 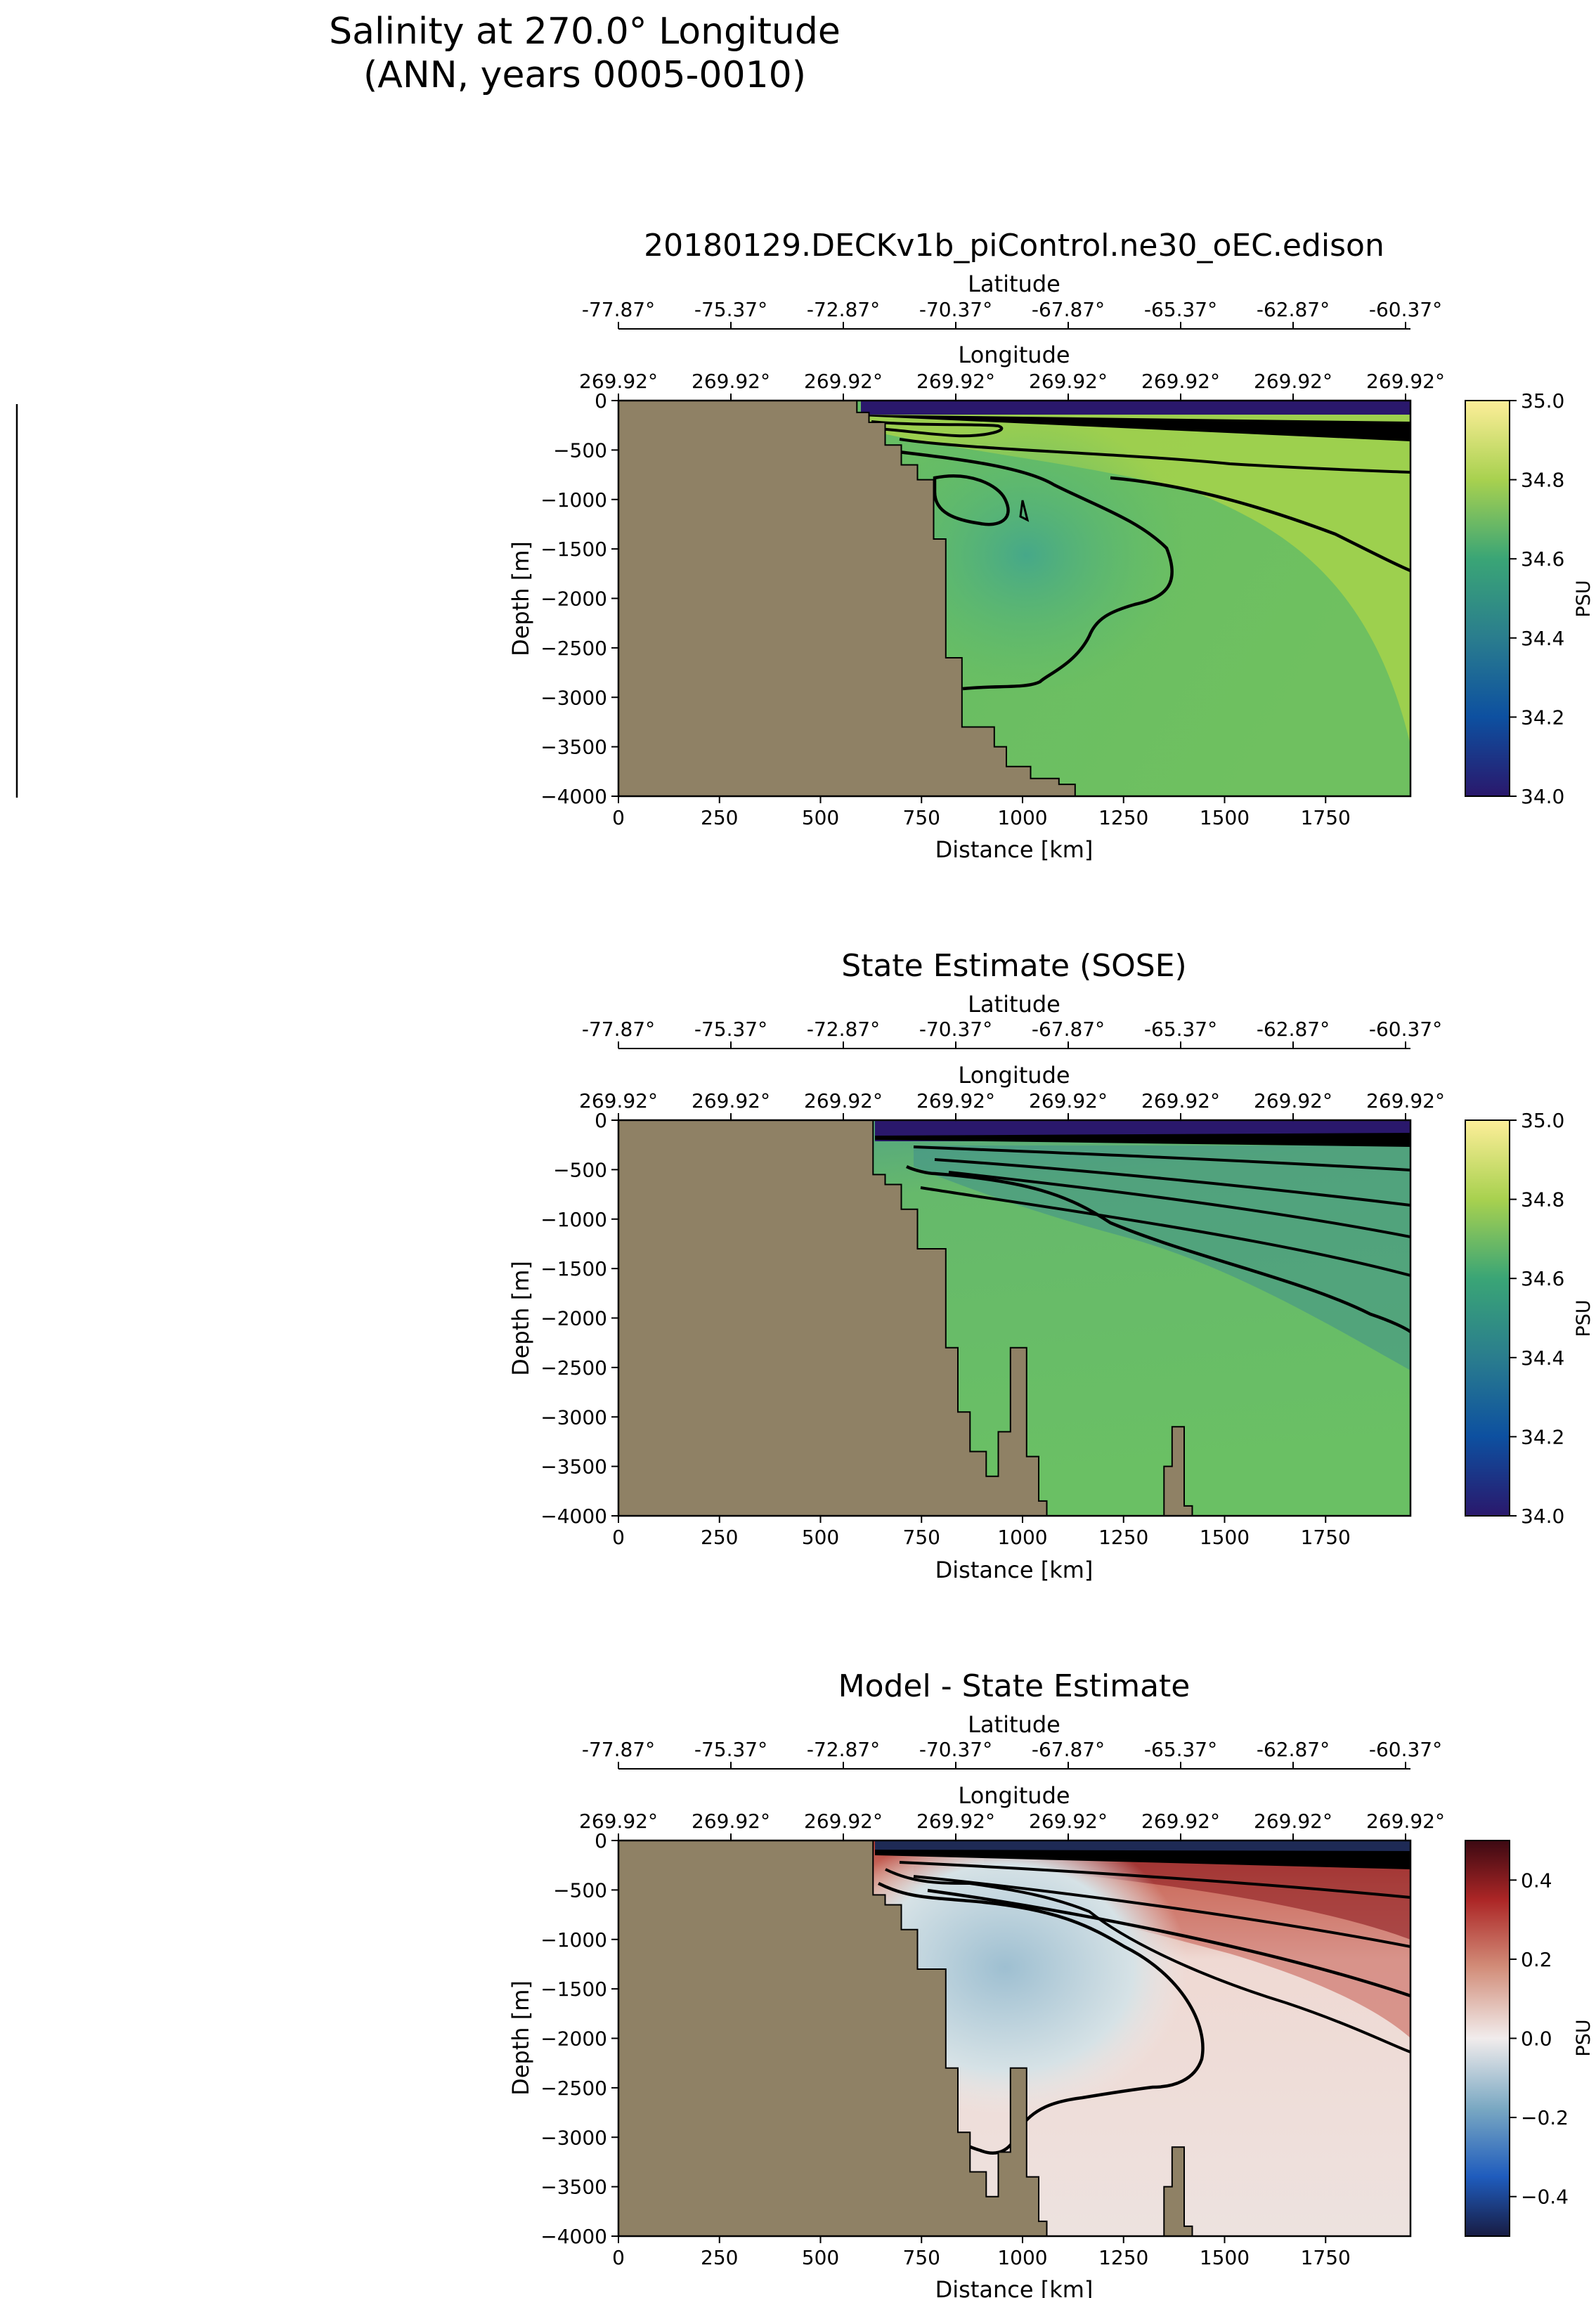 What do you see at coordinates (618, 2257) in the screenshot?
I see `x-tick-label: 0` at bounding box center [618, 2257].